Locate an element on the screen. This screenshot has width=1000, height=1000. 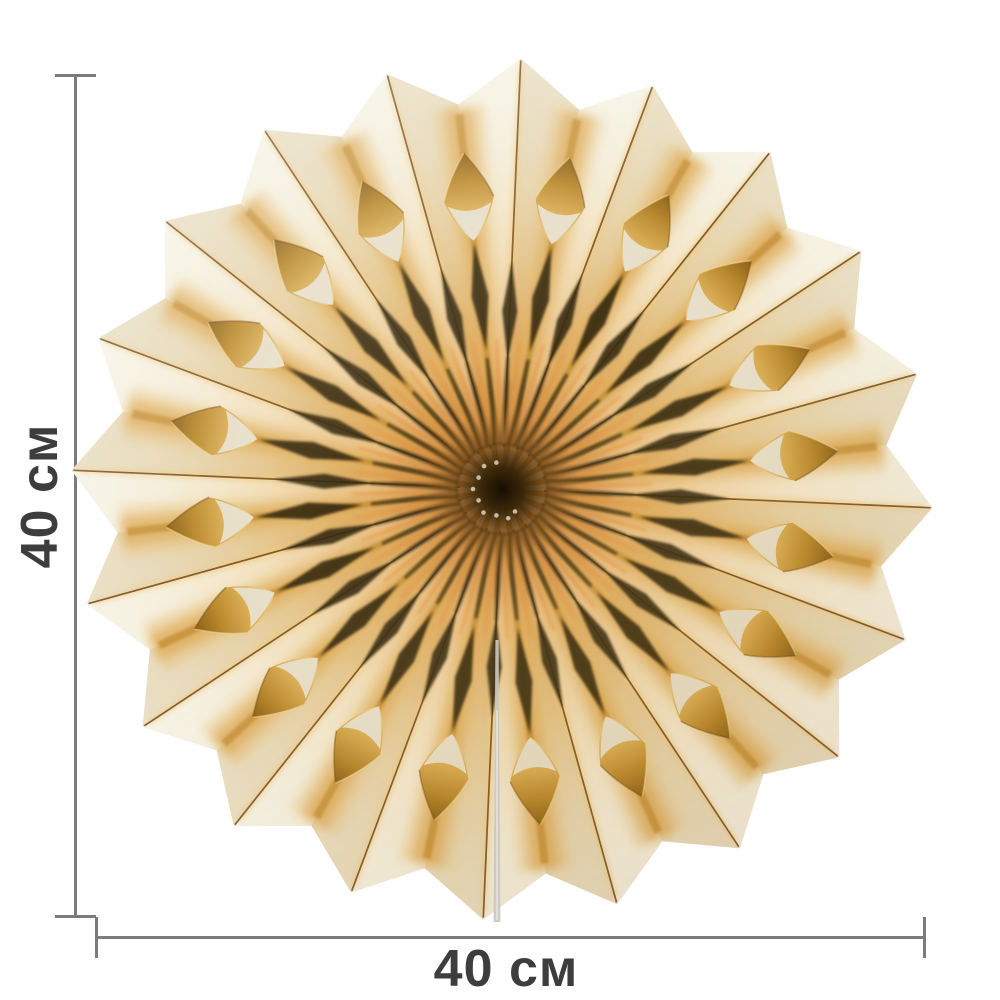
height-label: 40 см is located at coordinates (40, 496).